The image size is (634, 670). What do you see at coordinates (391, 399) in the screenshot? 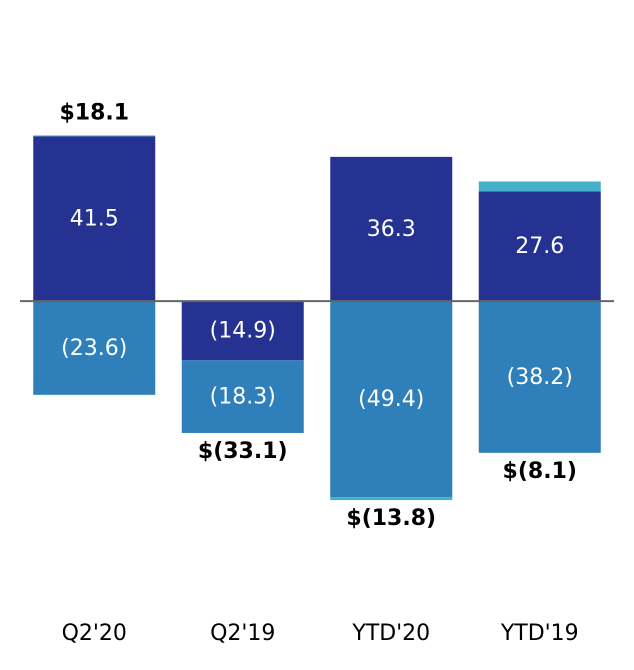
I see `value-label: (49.4)` at bounding box center [391, 399].